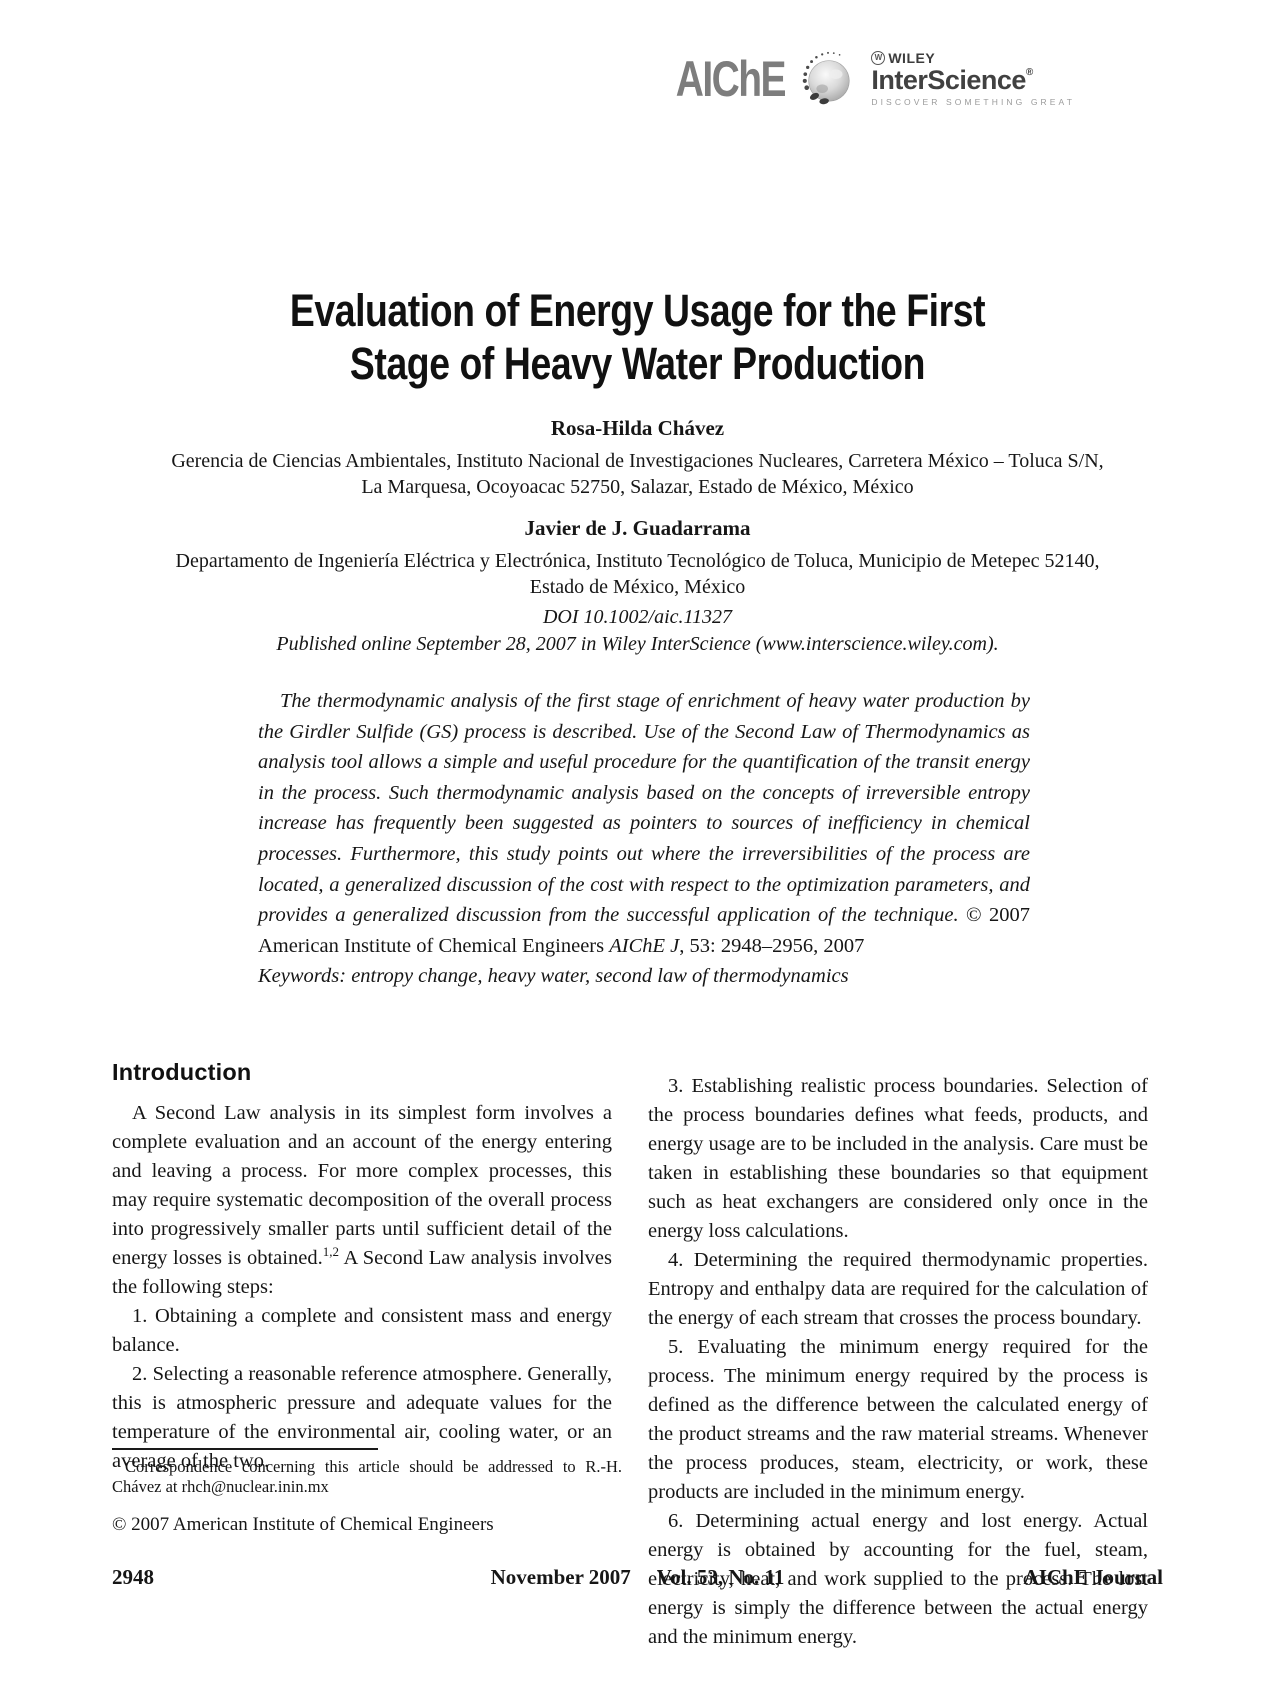  Describe the element at coordinates (973, 102) in the screenshot. I see `interscience-tagline: DISCOVER SOMETHING GREAT` at that location.